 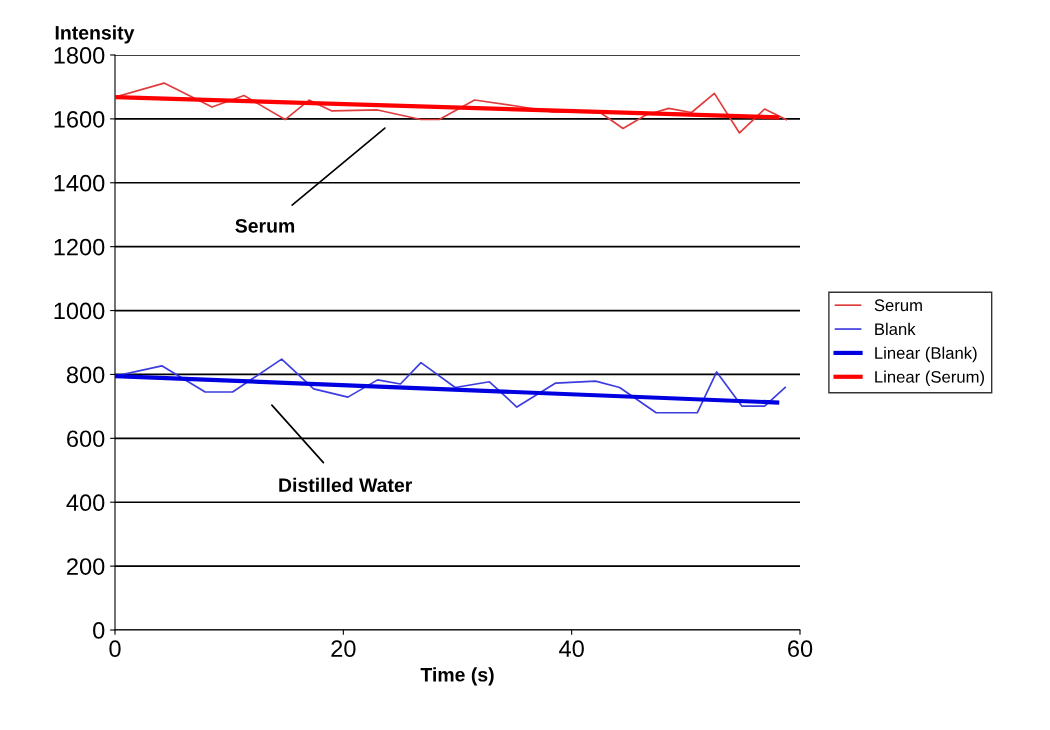 I want to click on x-tick-label: 20, so click(x=343, y=649).